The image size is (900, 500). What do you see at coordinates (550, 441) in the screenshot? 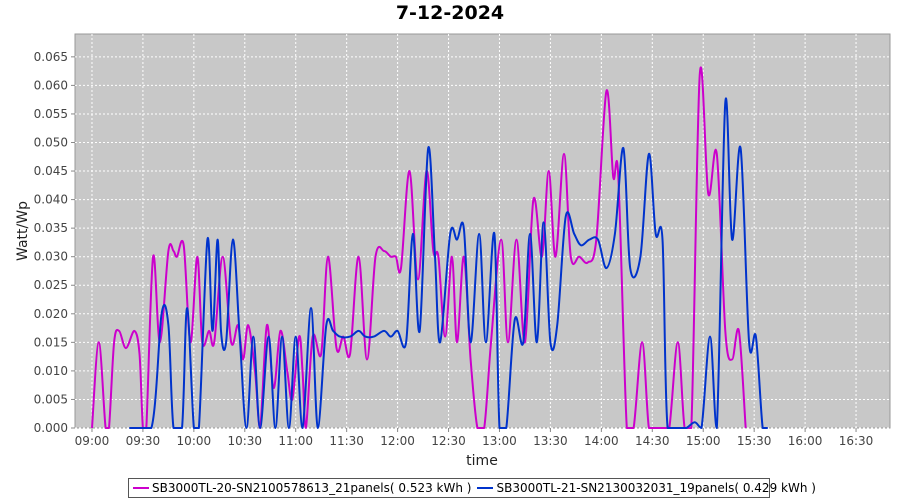
I see `x-tick-label: 13:30` at bounding box center [550, 441].